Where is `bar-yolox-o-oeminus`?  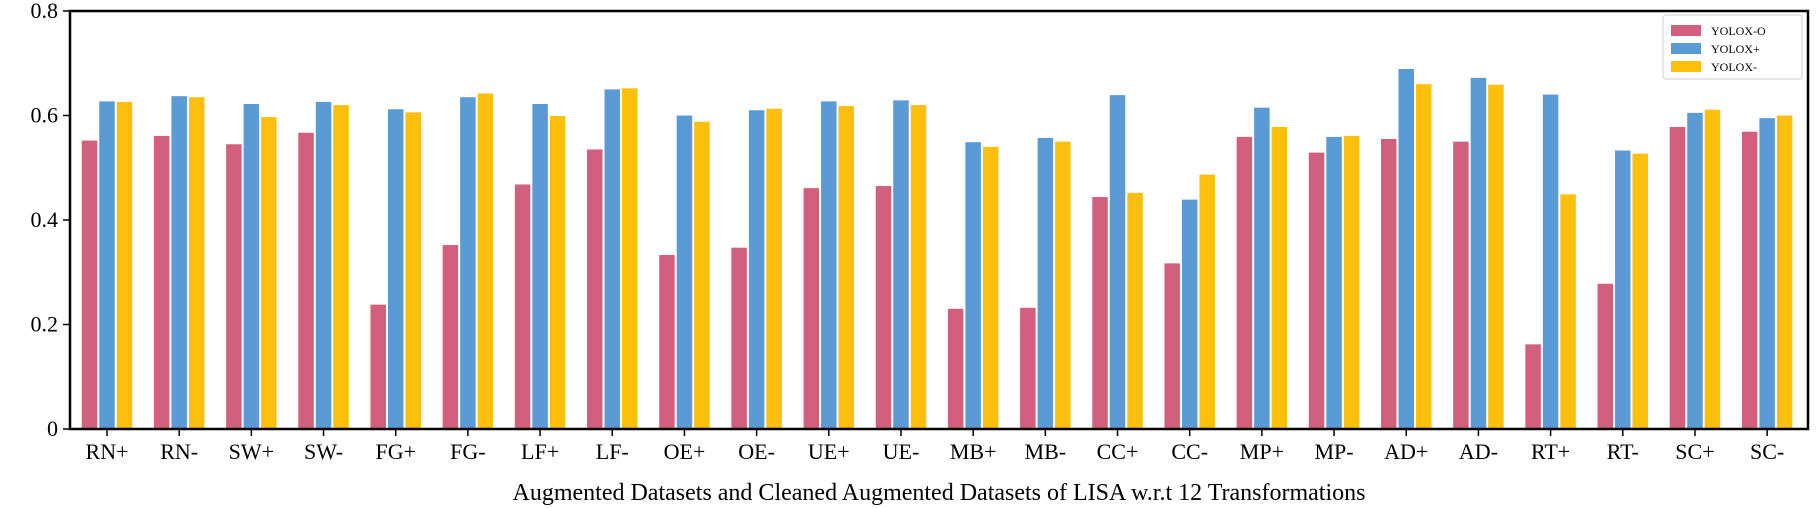
bar-yolox-o-oeminus is located at coordinates (739, 338).